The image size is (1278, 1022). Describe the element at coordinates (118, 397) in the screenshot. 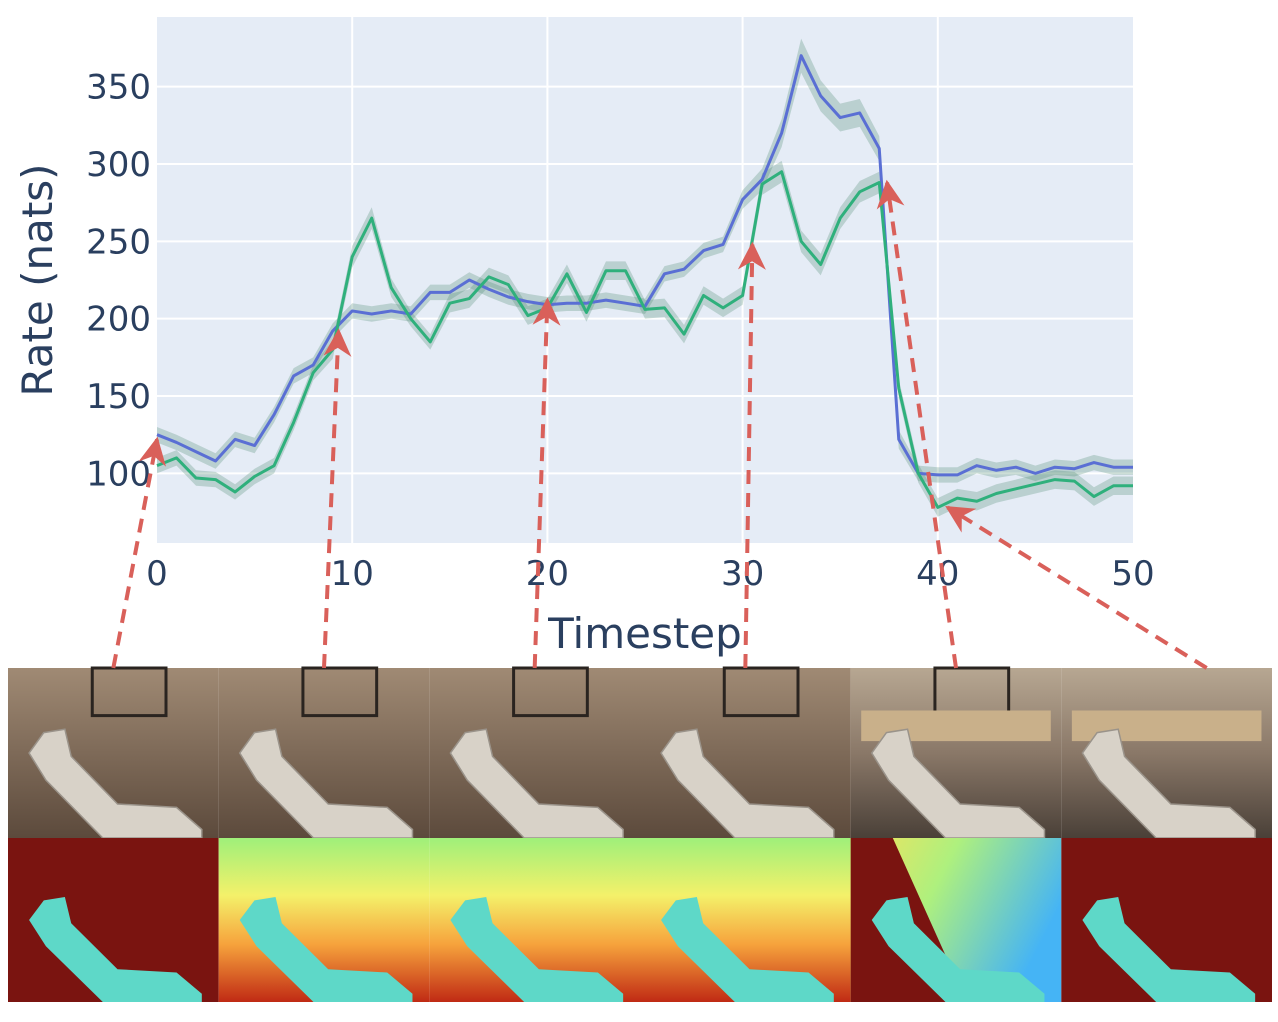

I see `y-tick-label: 150` at that location.